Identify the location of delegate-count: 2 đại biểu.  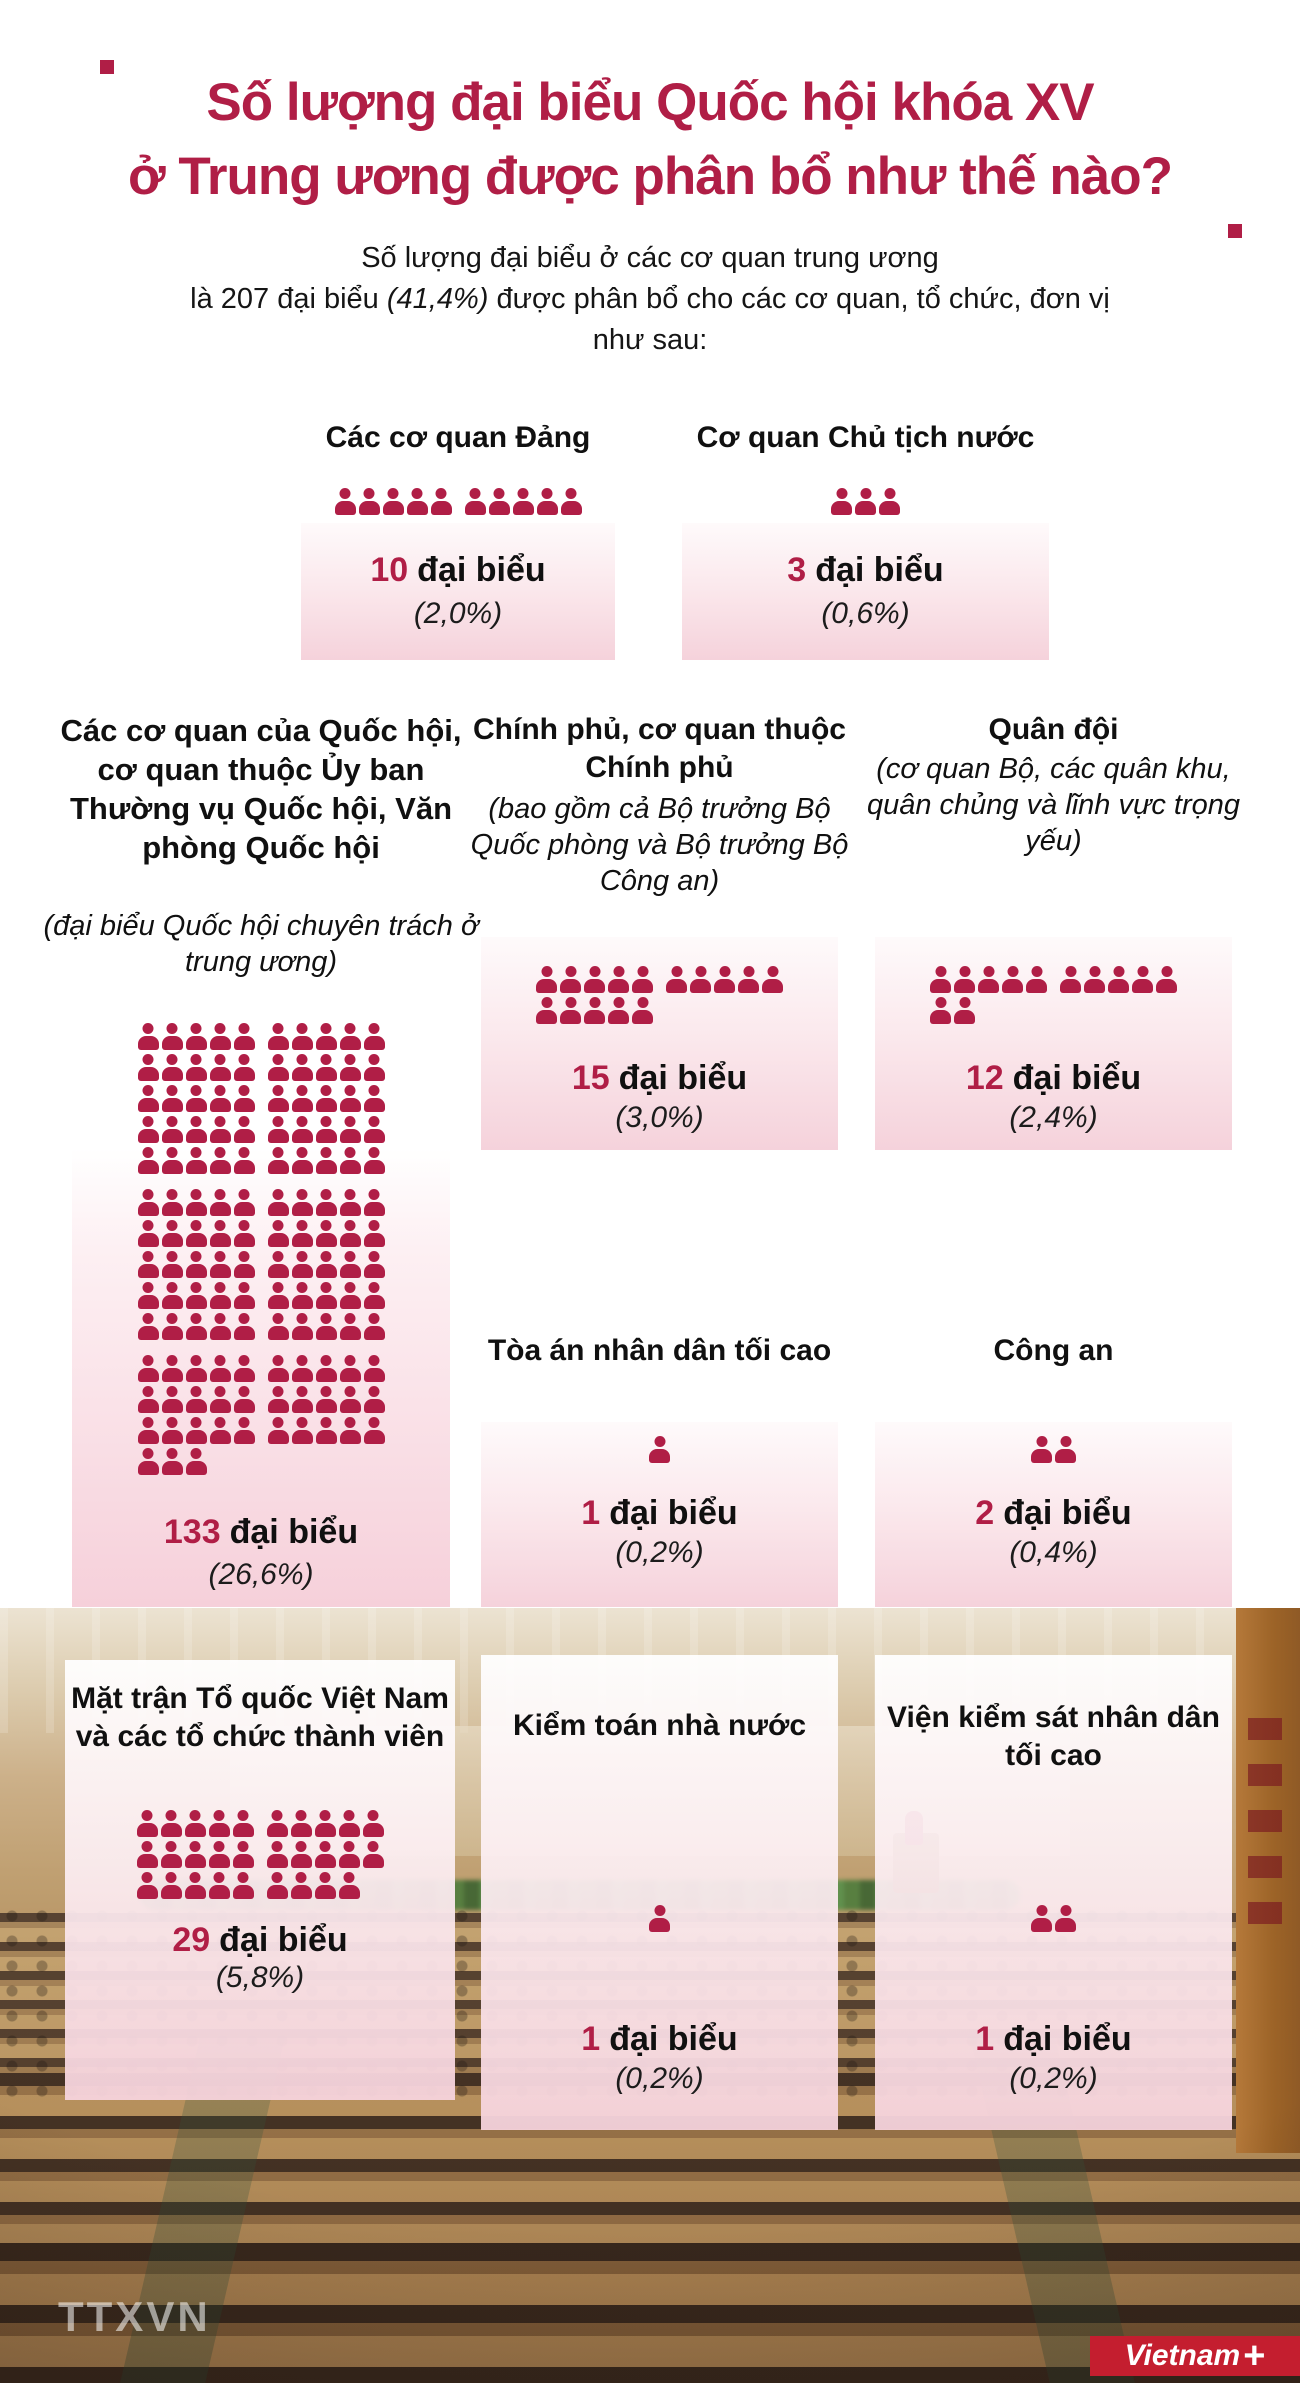
(1053, 1513).